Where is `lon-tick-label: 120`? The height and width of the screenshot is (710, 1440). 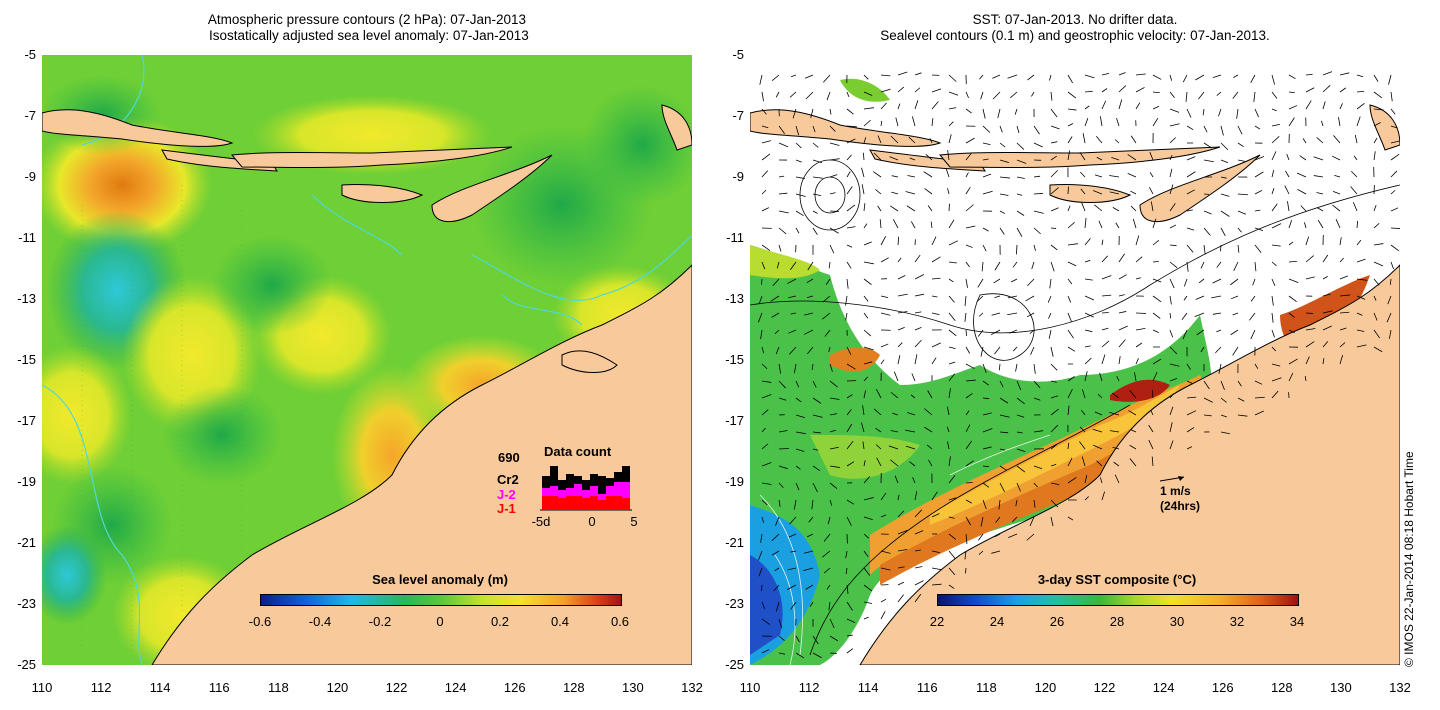
lon-tick-label: 120 is located at coordinates (1045, 687).